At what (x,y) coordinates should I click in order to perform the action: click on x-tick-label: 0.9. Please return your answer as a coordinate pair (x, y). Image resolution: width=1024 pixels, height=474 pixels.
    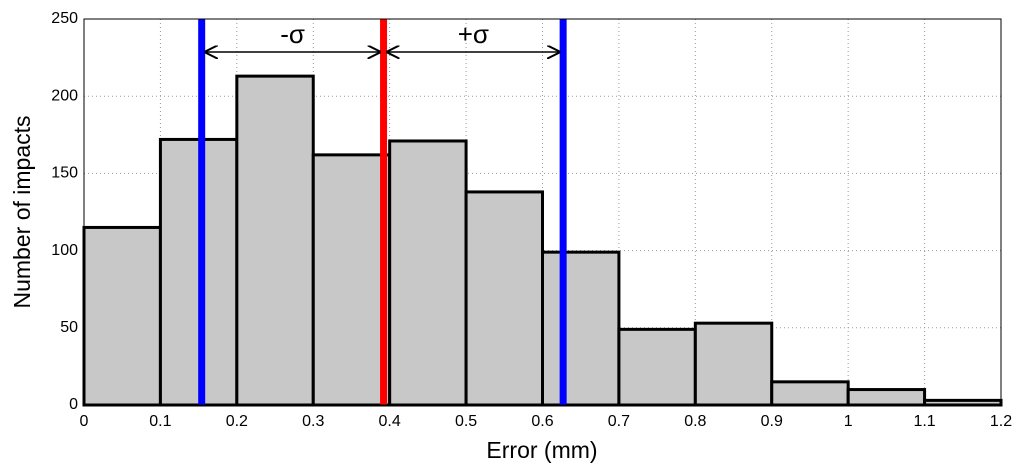
    Looking at the image, I should click on (772, 421).